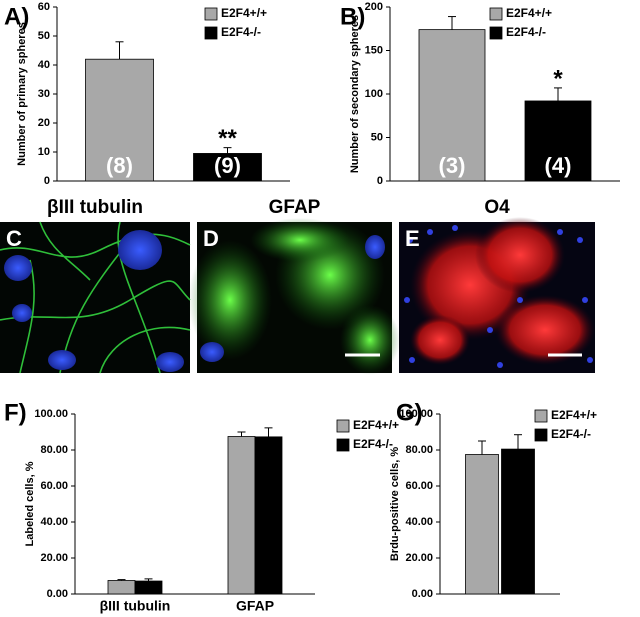 The image size is (640, 617). I want to click on y-tick-label: 20, so click(44, 123).